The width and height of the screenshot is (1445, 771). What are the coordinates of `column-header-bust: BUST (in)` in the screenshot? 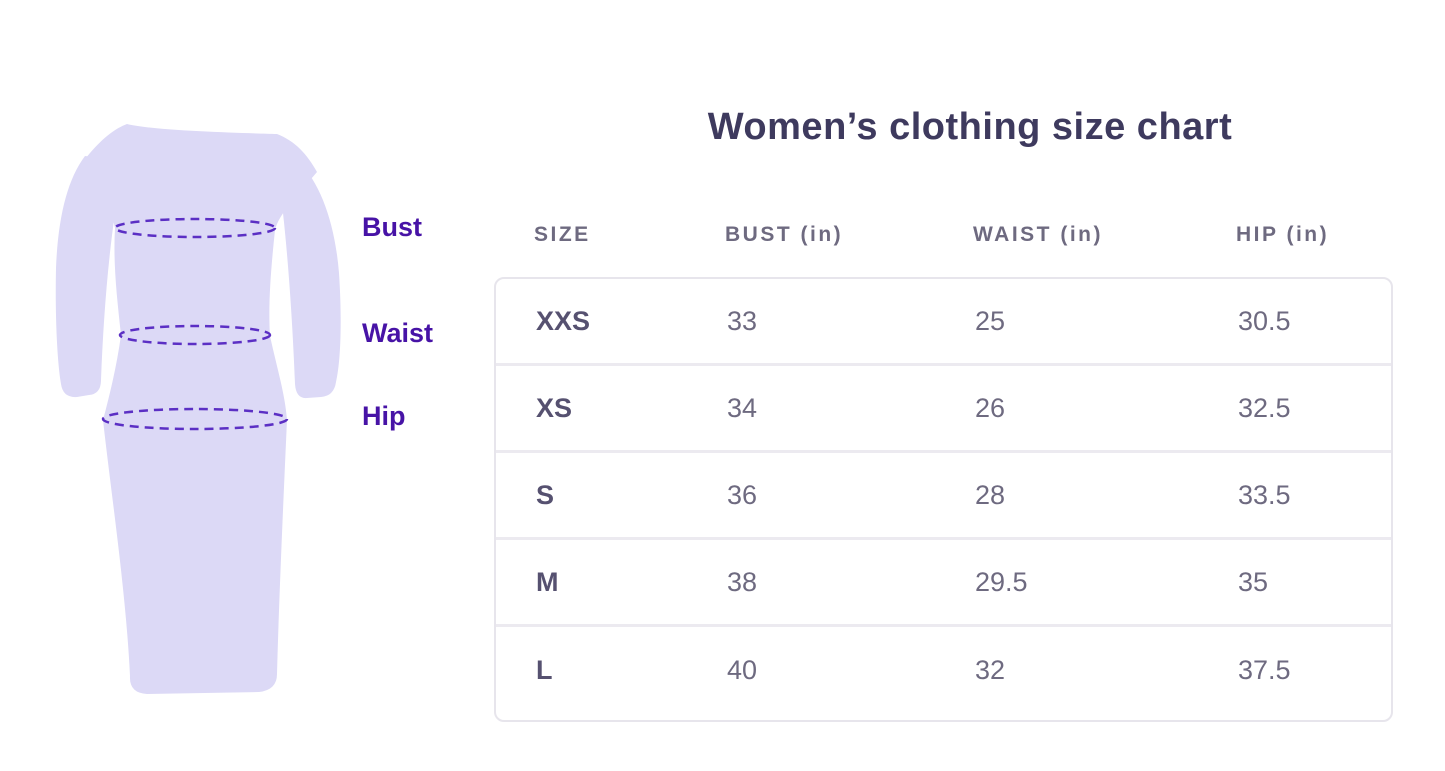 It's located at (784, 234).